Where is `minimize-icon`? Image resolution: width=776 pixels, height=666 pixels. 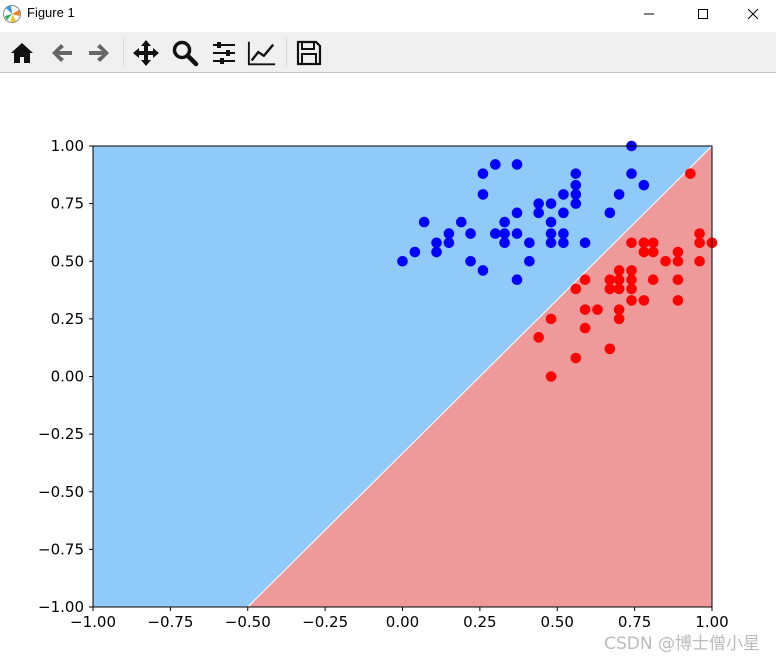
minimize-icon is located at coordinates (649, 14).